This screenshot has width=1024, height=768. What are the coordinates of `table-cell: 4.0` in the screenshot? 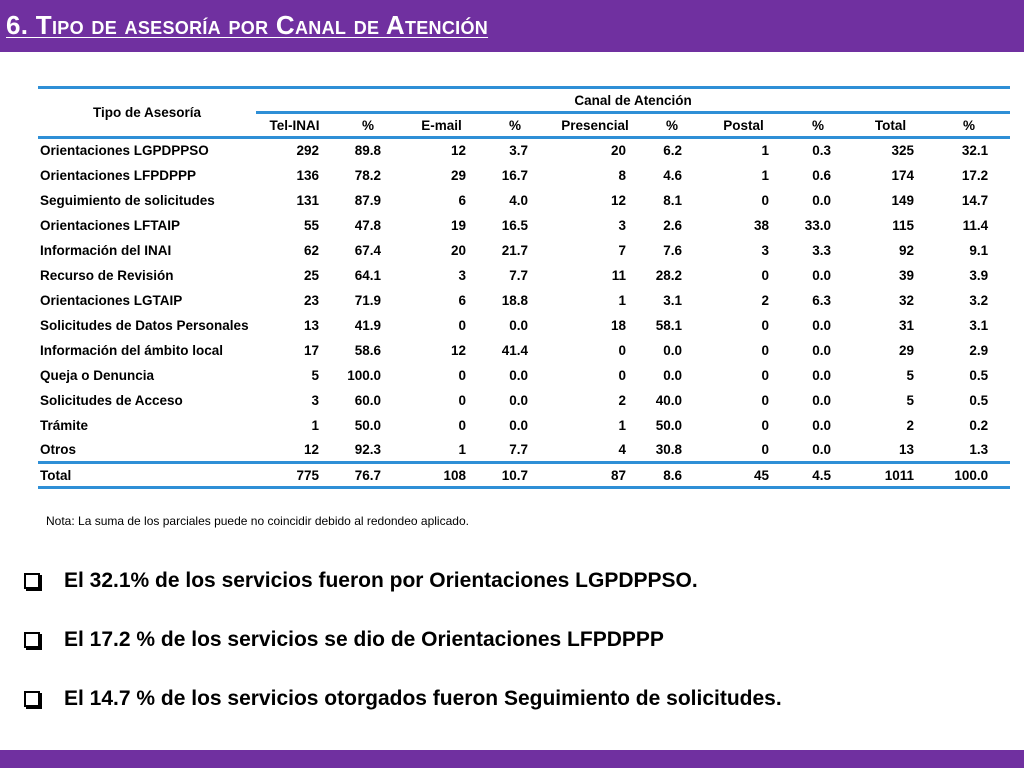 It's located at (518, 200).